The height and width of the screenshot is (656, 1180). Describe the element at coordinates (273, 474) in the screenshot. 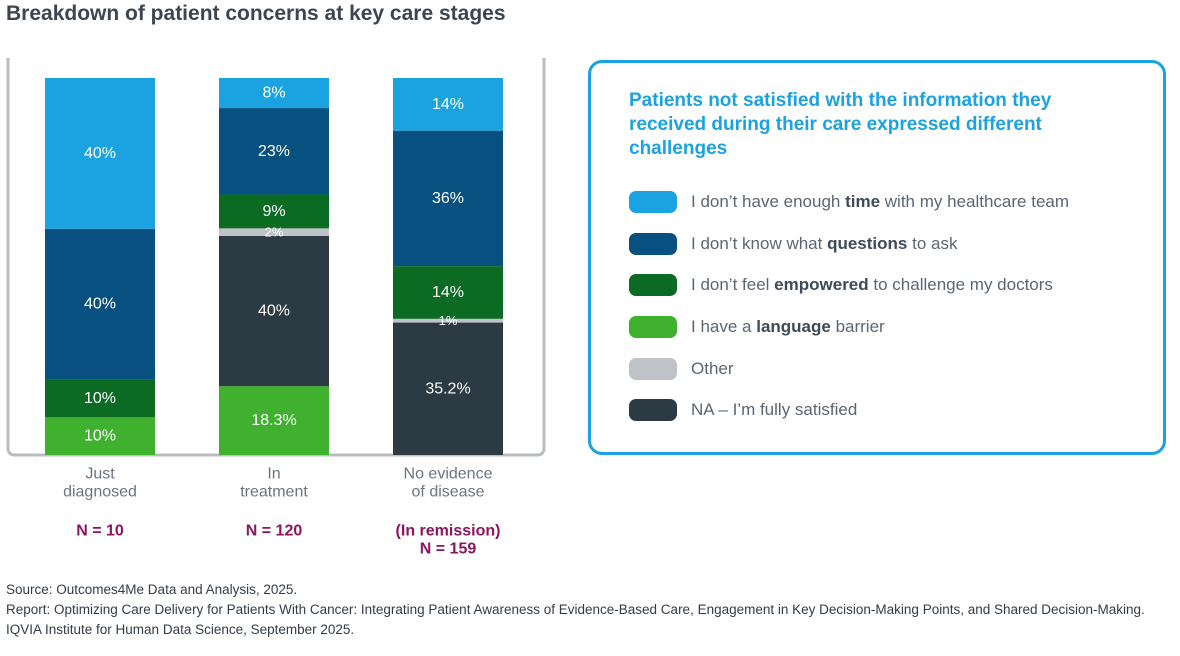

I see `category-label: In` at that location.